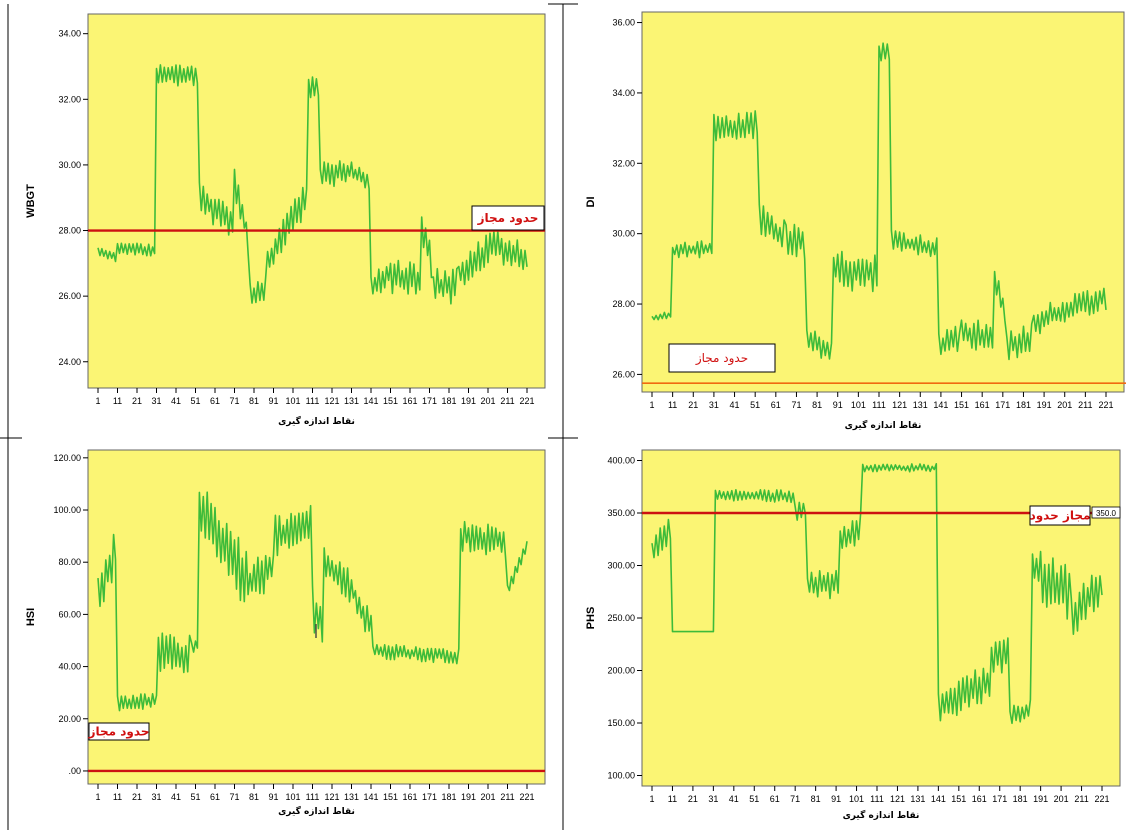 This screenshot has height=830, width=1129. Describe the element at coordinates (69, 362) in the screenshot. I see `y-tick-label: 24.00` at that location.